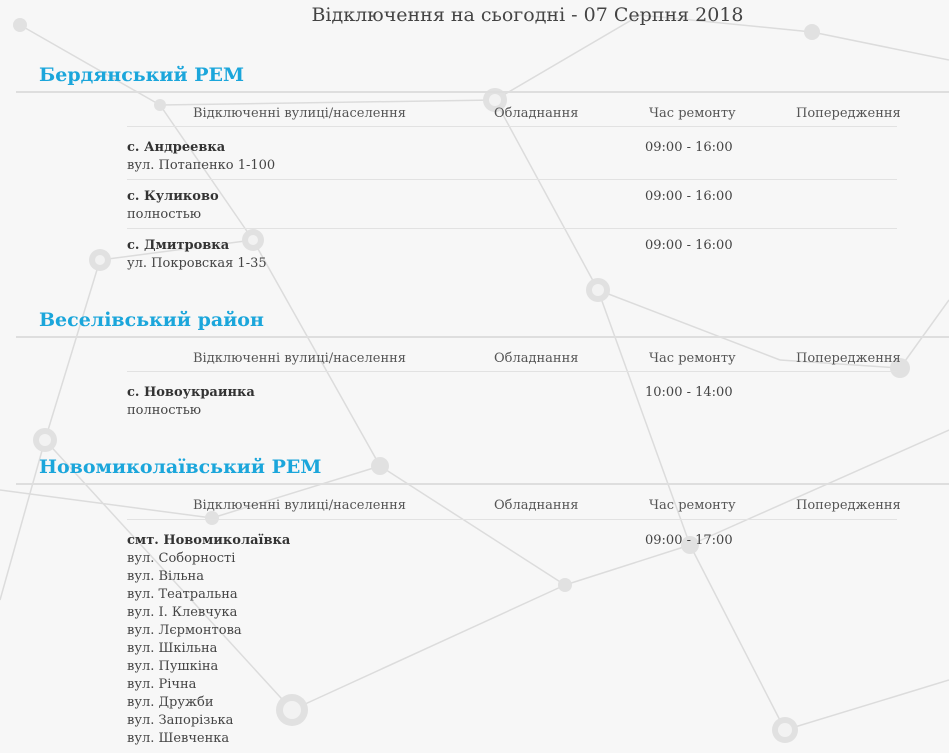 The width and height of the screenshot is (949, 753). I want to click on street-item: вул. І. Клевчука, so click(182, 612).